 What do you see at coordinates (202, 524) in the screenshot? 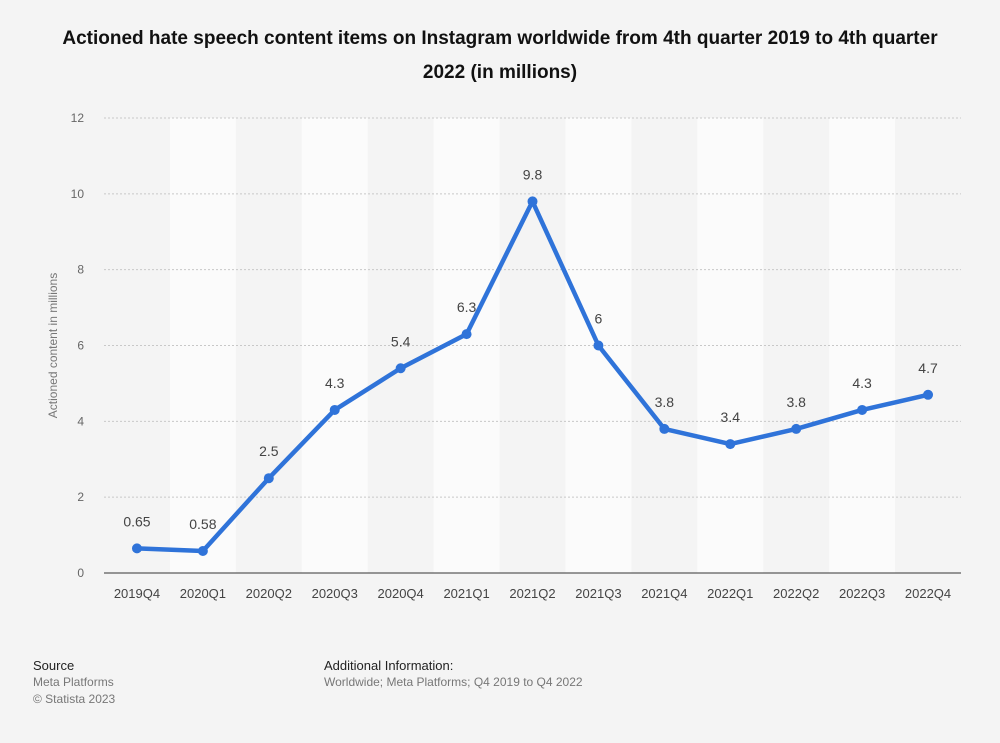
I see `data-label: 0.58` at bounding box center [202, 524].